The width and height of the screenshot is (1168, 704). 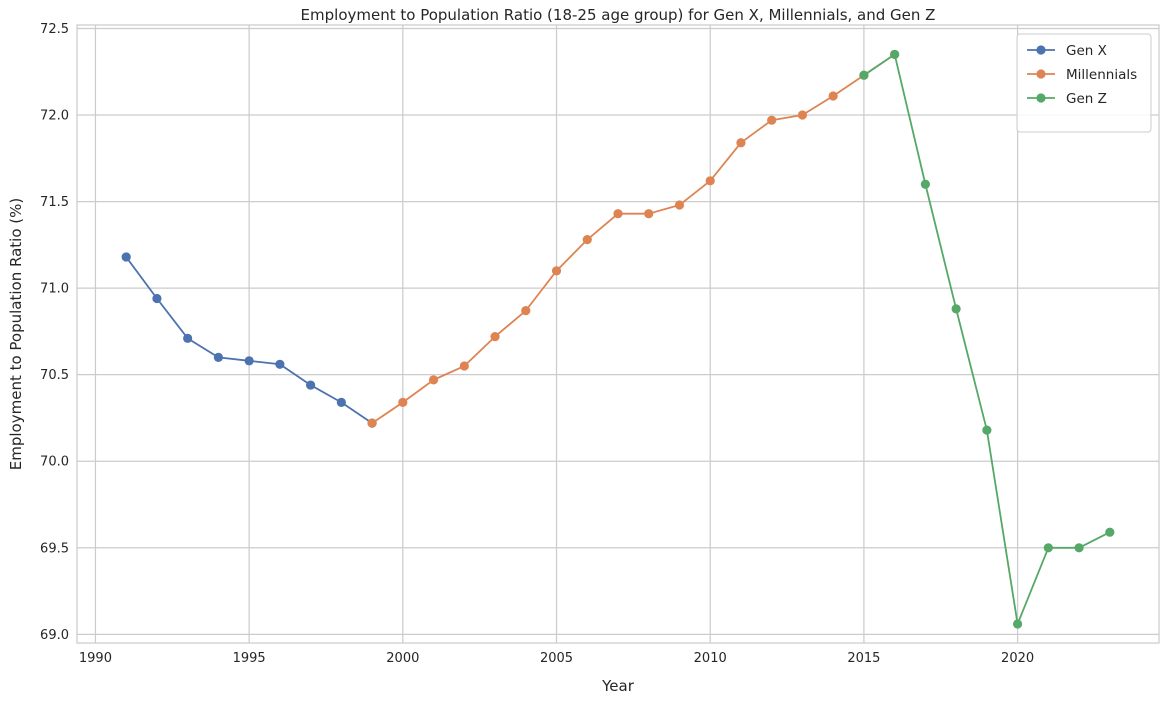 I want to click on x-tick-label: 2010, so click(x=710, y=658).